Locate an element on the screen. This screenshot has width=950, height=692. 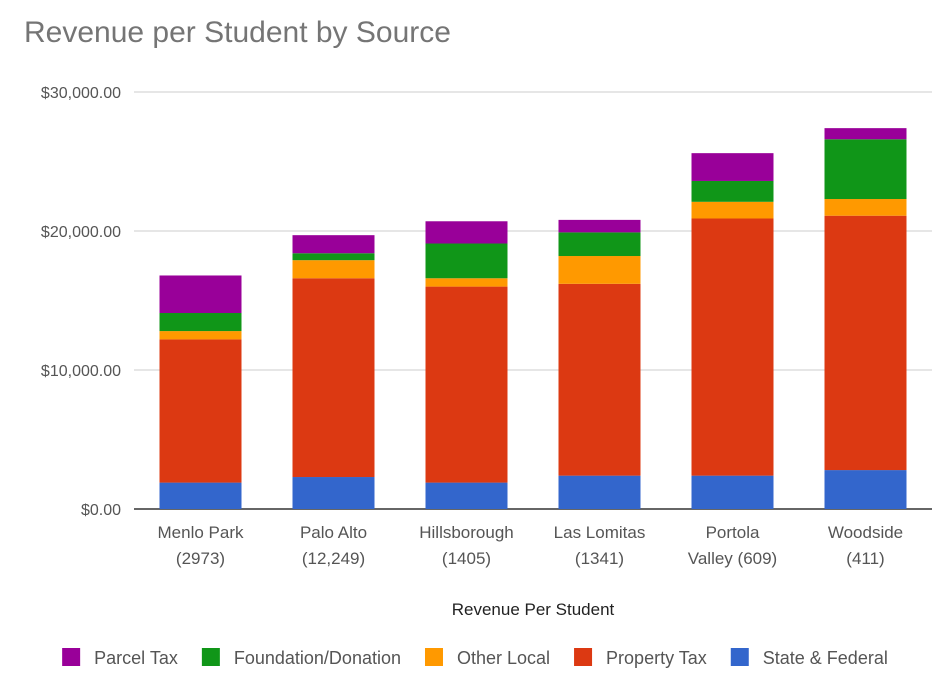
x-tick-label: Woodside is located at coordinates (865, 532).